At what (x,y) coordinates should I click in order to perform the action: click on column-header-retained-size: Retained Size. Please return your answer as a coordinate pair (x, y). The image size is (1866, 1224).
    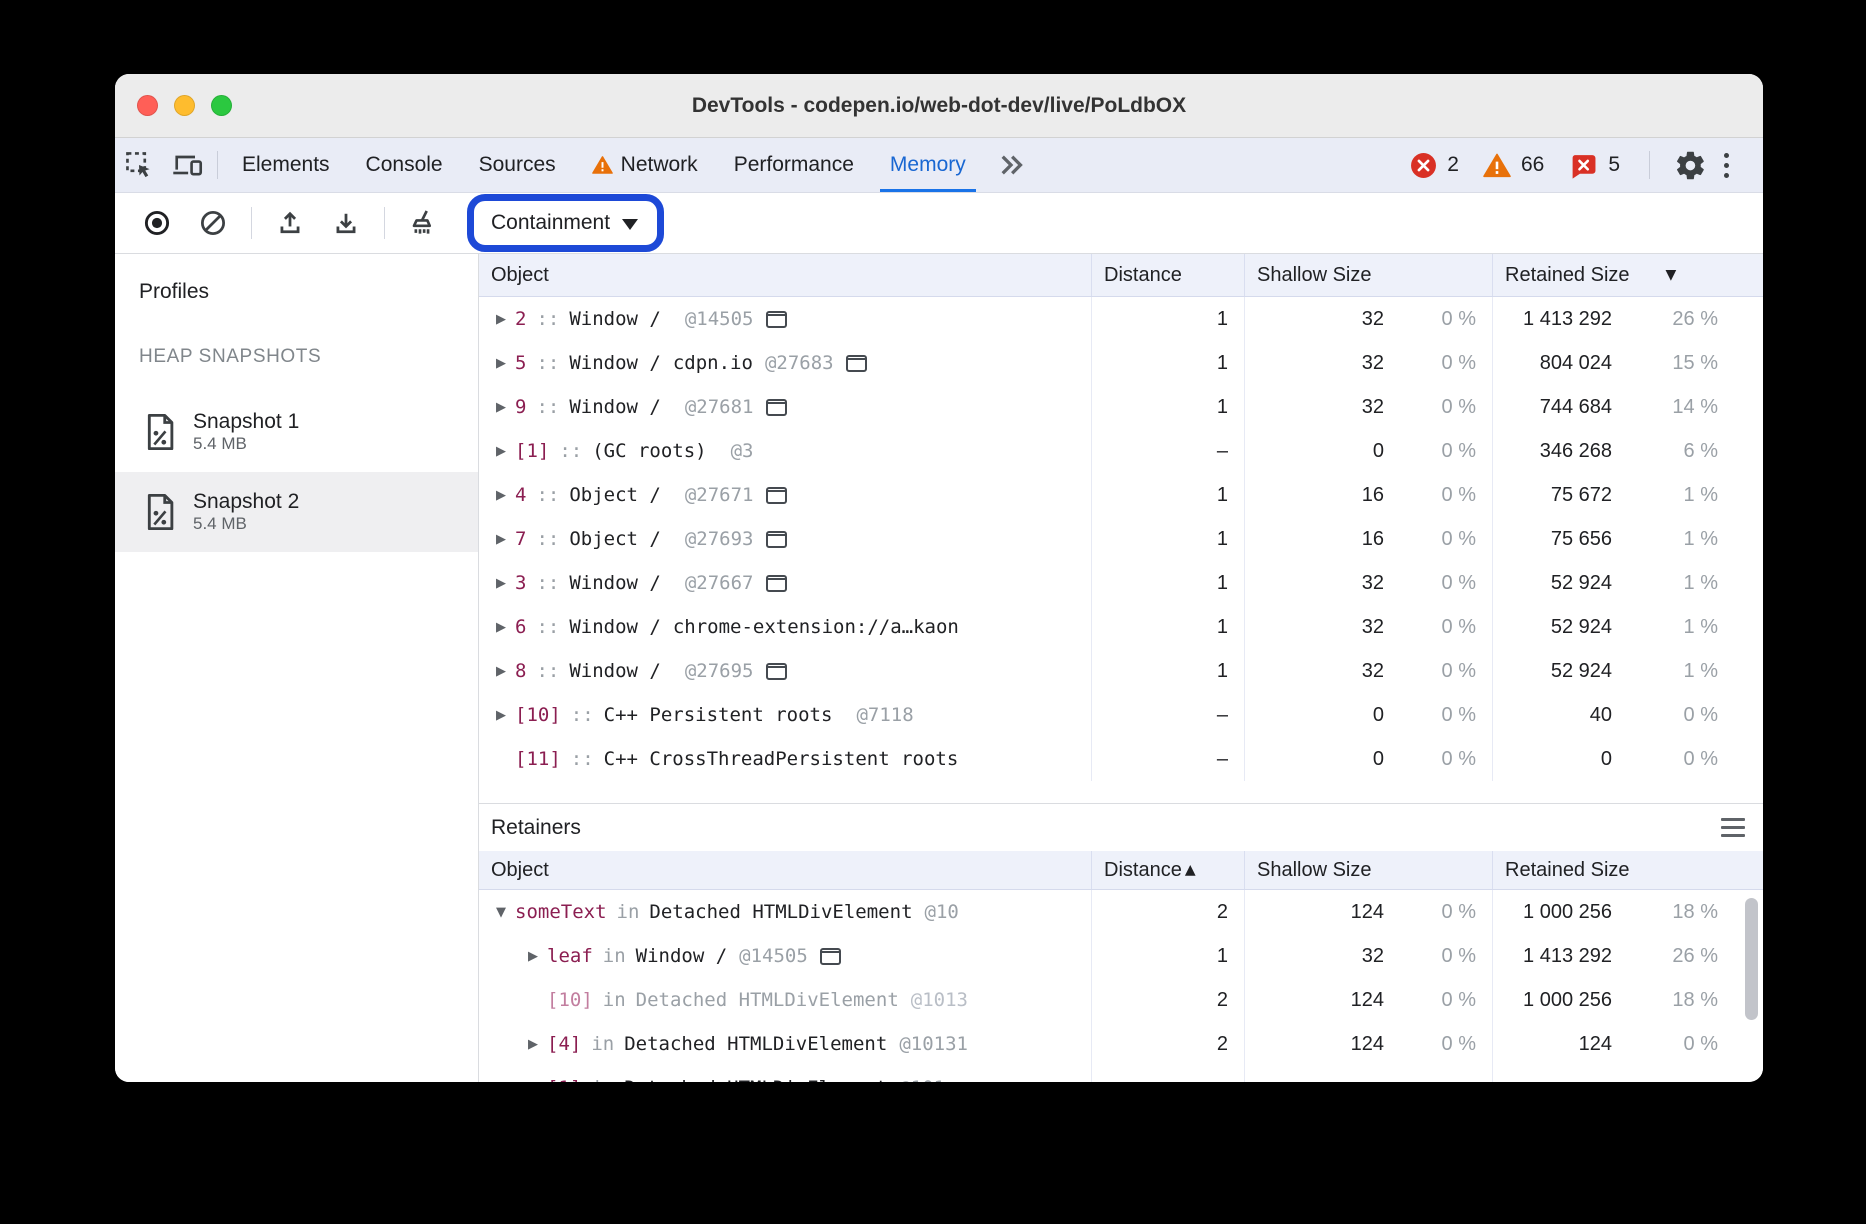
    Looking at the image, I should click on (1567, 869).